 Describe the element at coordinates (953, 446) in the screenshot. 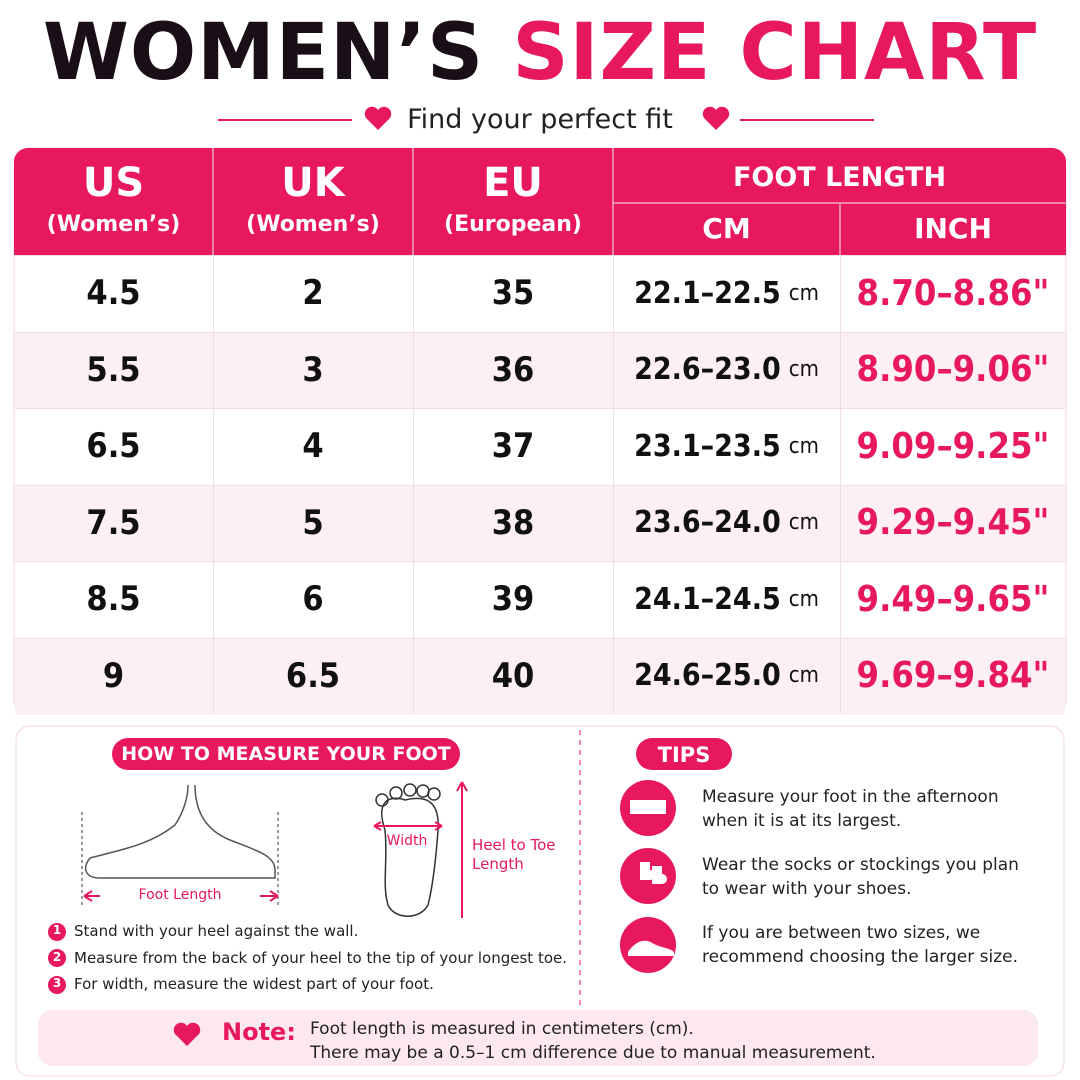

I see `cell-inch: 9.09–9.25"` at that location.